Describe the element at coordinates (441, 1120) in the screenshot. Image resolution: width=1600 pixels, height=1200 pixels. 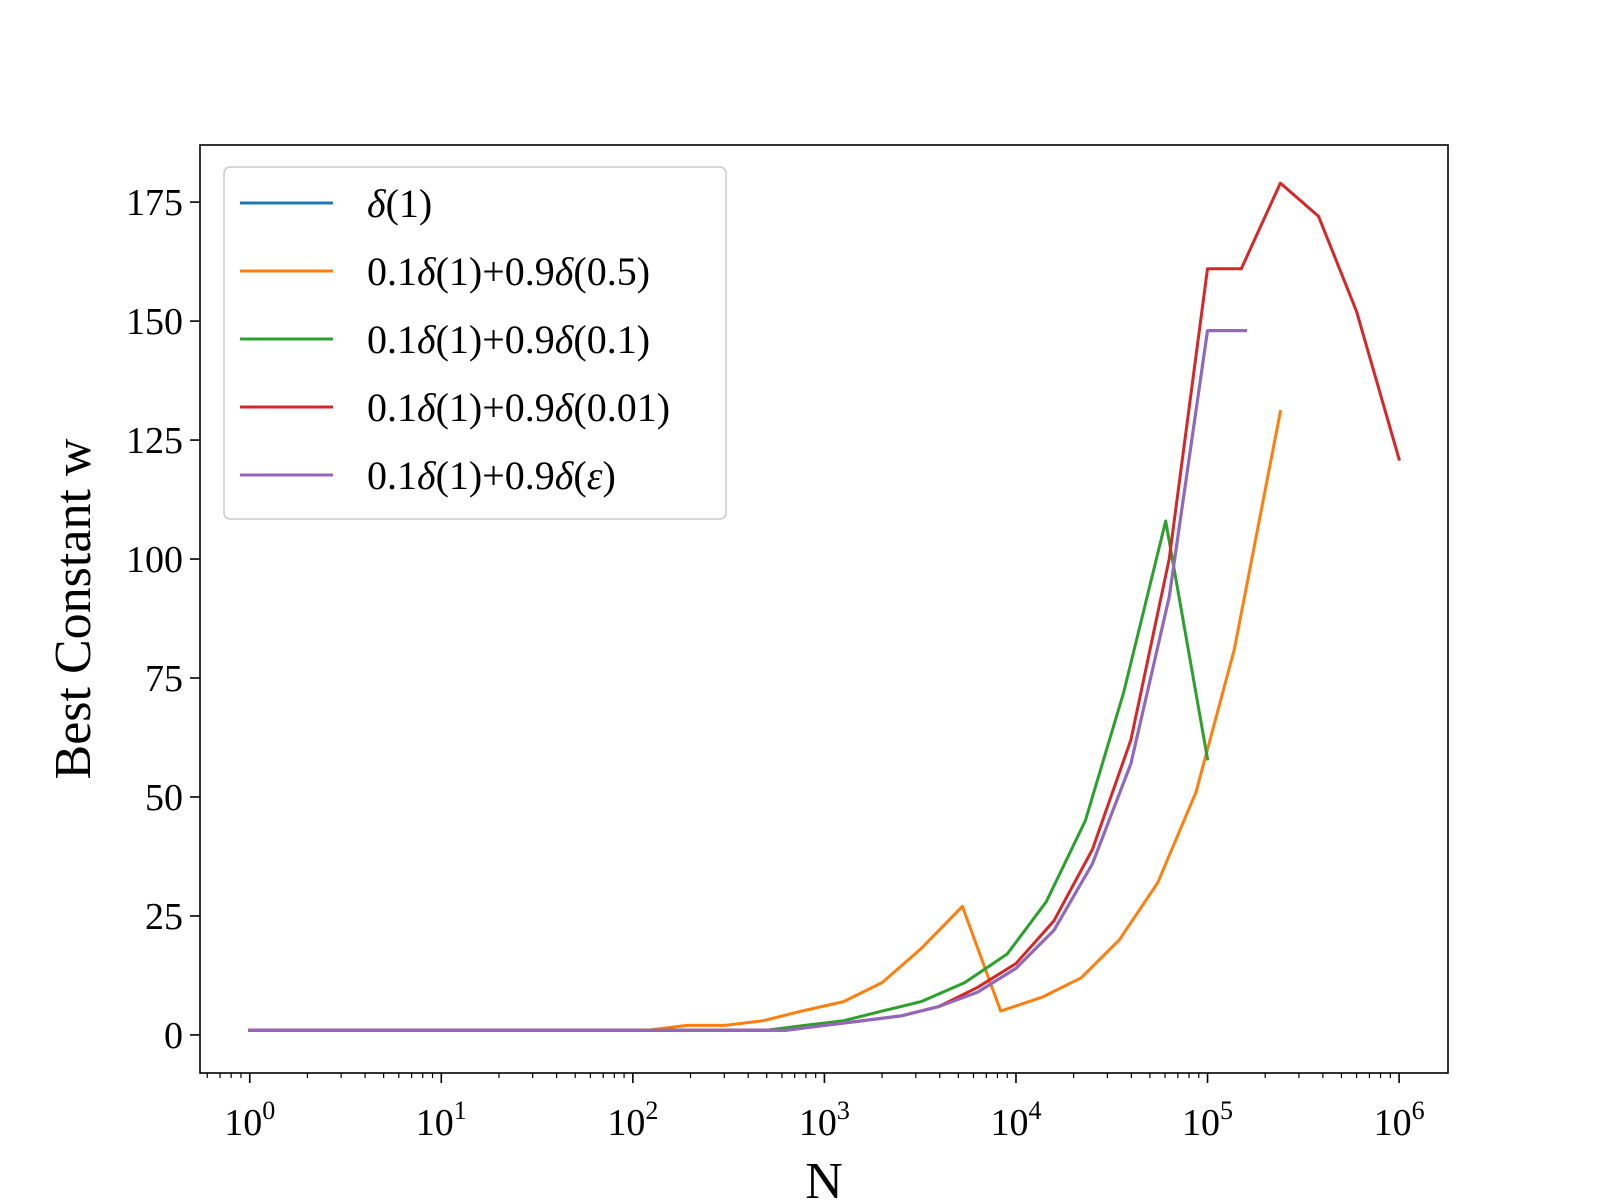
I see `x-tick-label: 10¹` at that location.